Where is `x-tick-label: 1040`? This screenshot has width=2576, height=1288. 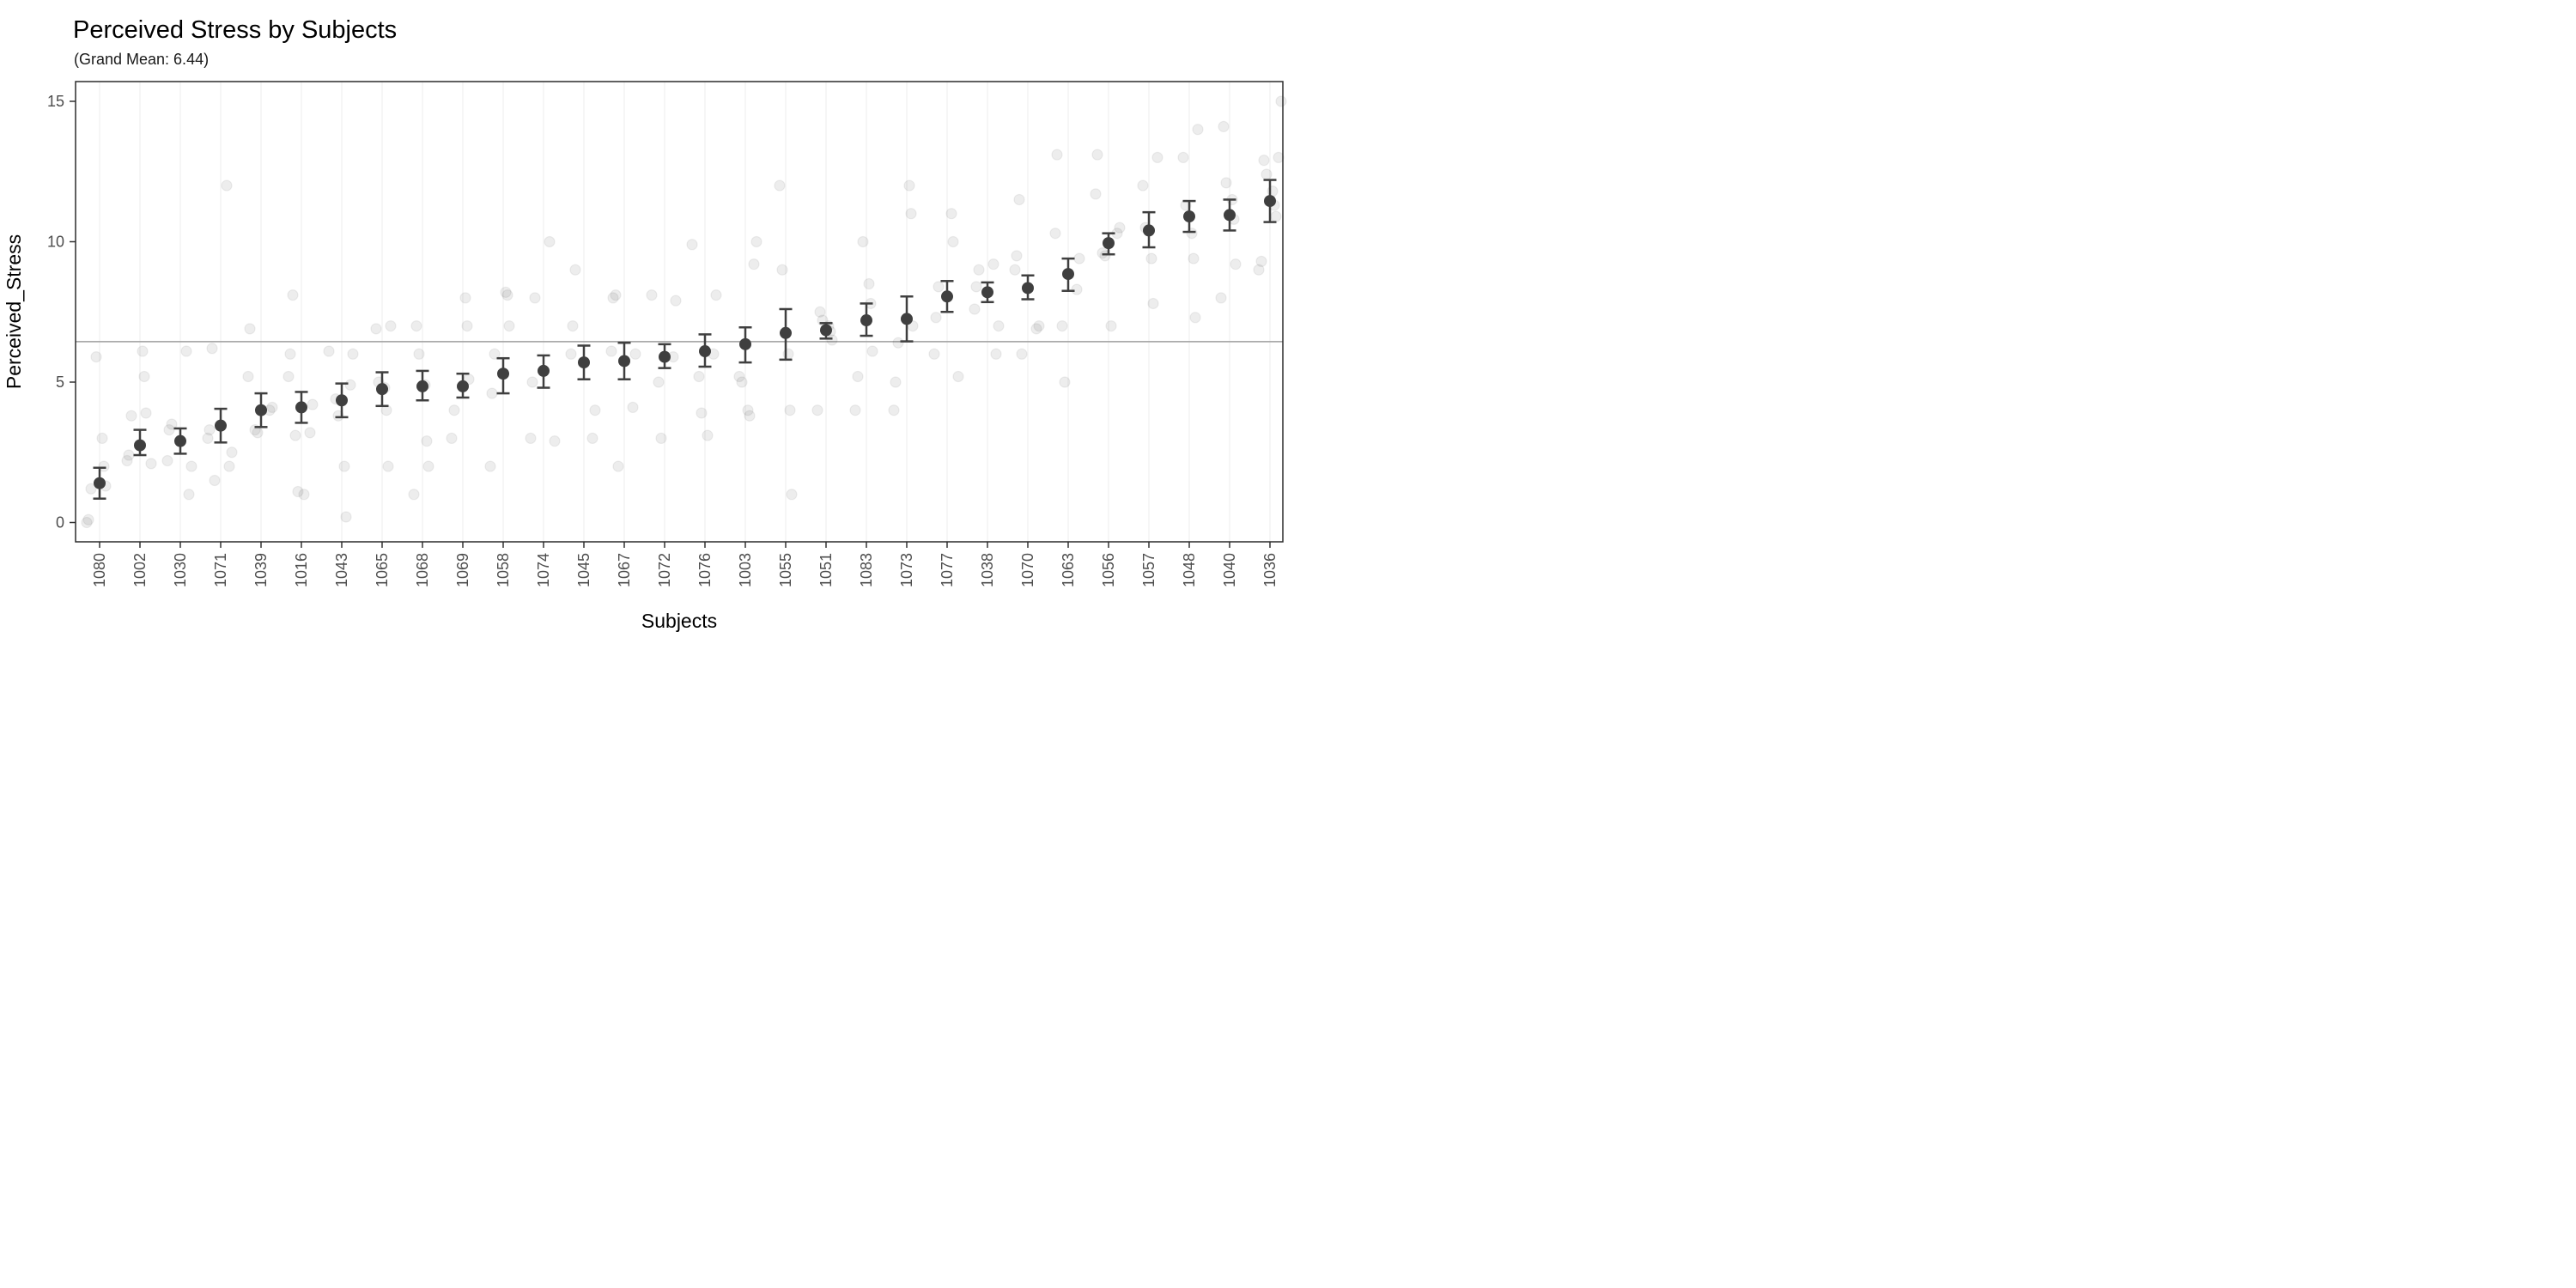 x-tick-label: 1040 is located at coordinates (1229, 570).